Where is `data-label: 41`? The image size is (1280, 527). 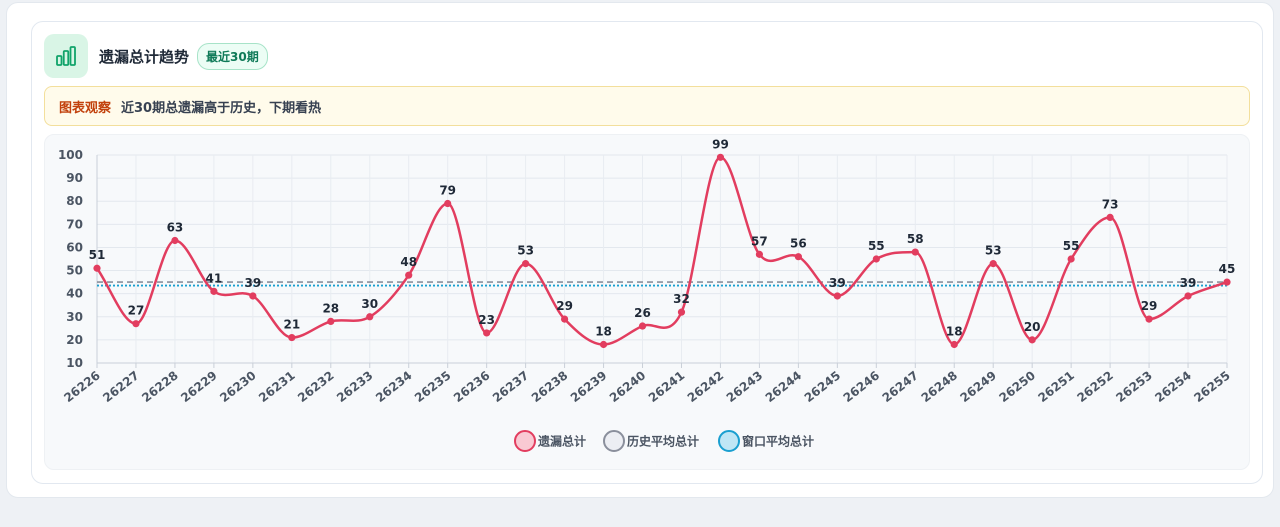 data-label: 41 is located at coordinates (214, 278).